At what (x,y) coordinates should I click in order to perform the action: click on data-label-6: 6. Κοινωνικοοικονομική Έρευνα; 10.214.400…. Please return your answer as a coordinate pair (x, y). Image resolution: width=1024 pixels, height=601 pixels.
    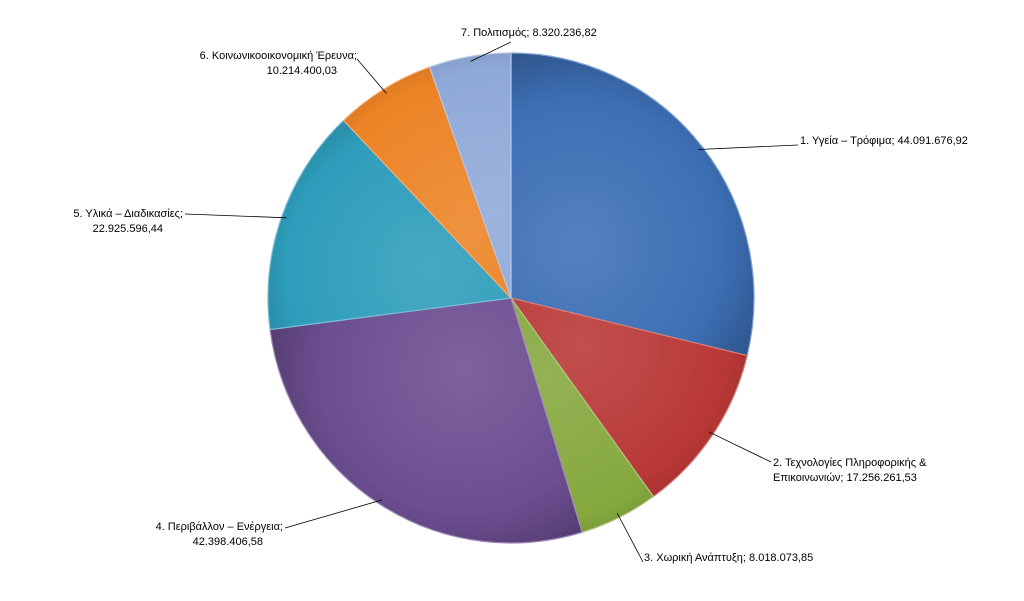
    Looking at the image, I should click on (278, 63).